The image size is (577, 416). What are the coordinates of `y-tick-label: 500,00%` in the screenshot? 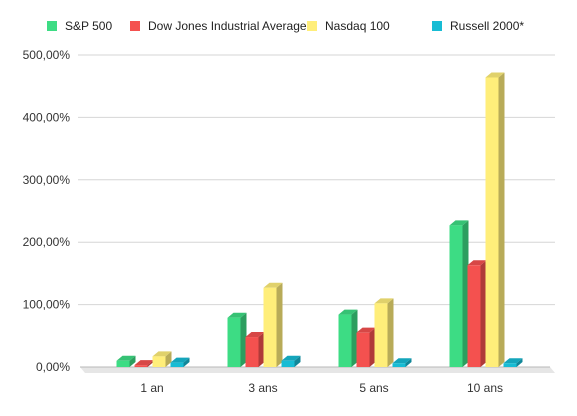 It's located at (47, 55).